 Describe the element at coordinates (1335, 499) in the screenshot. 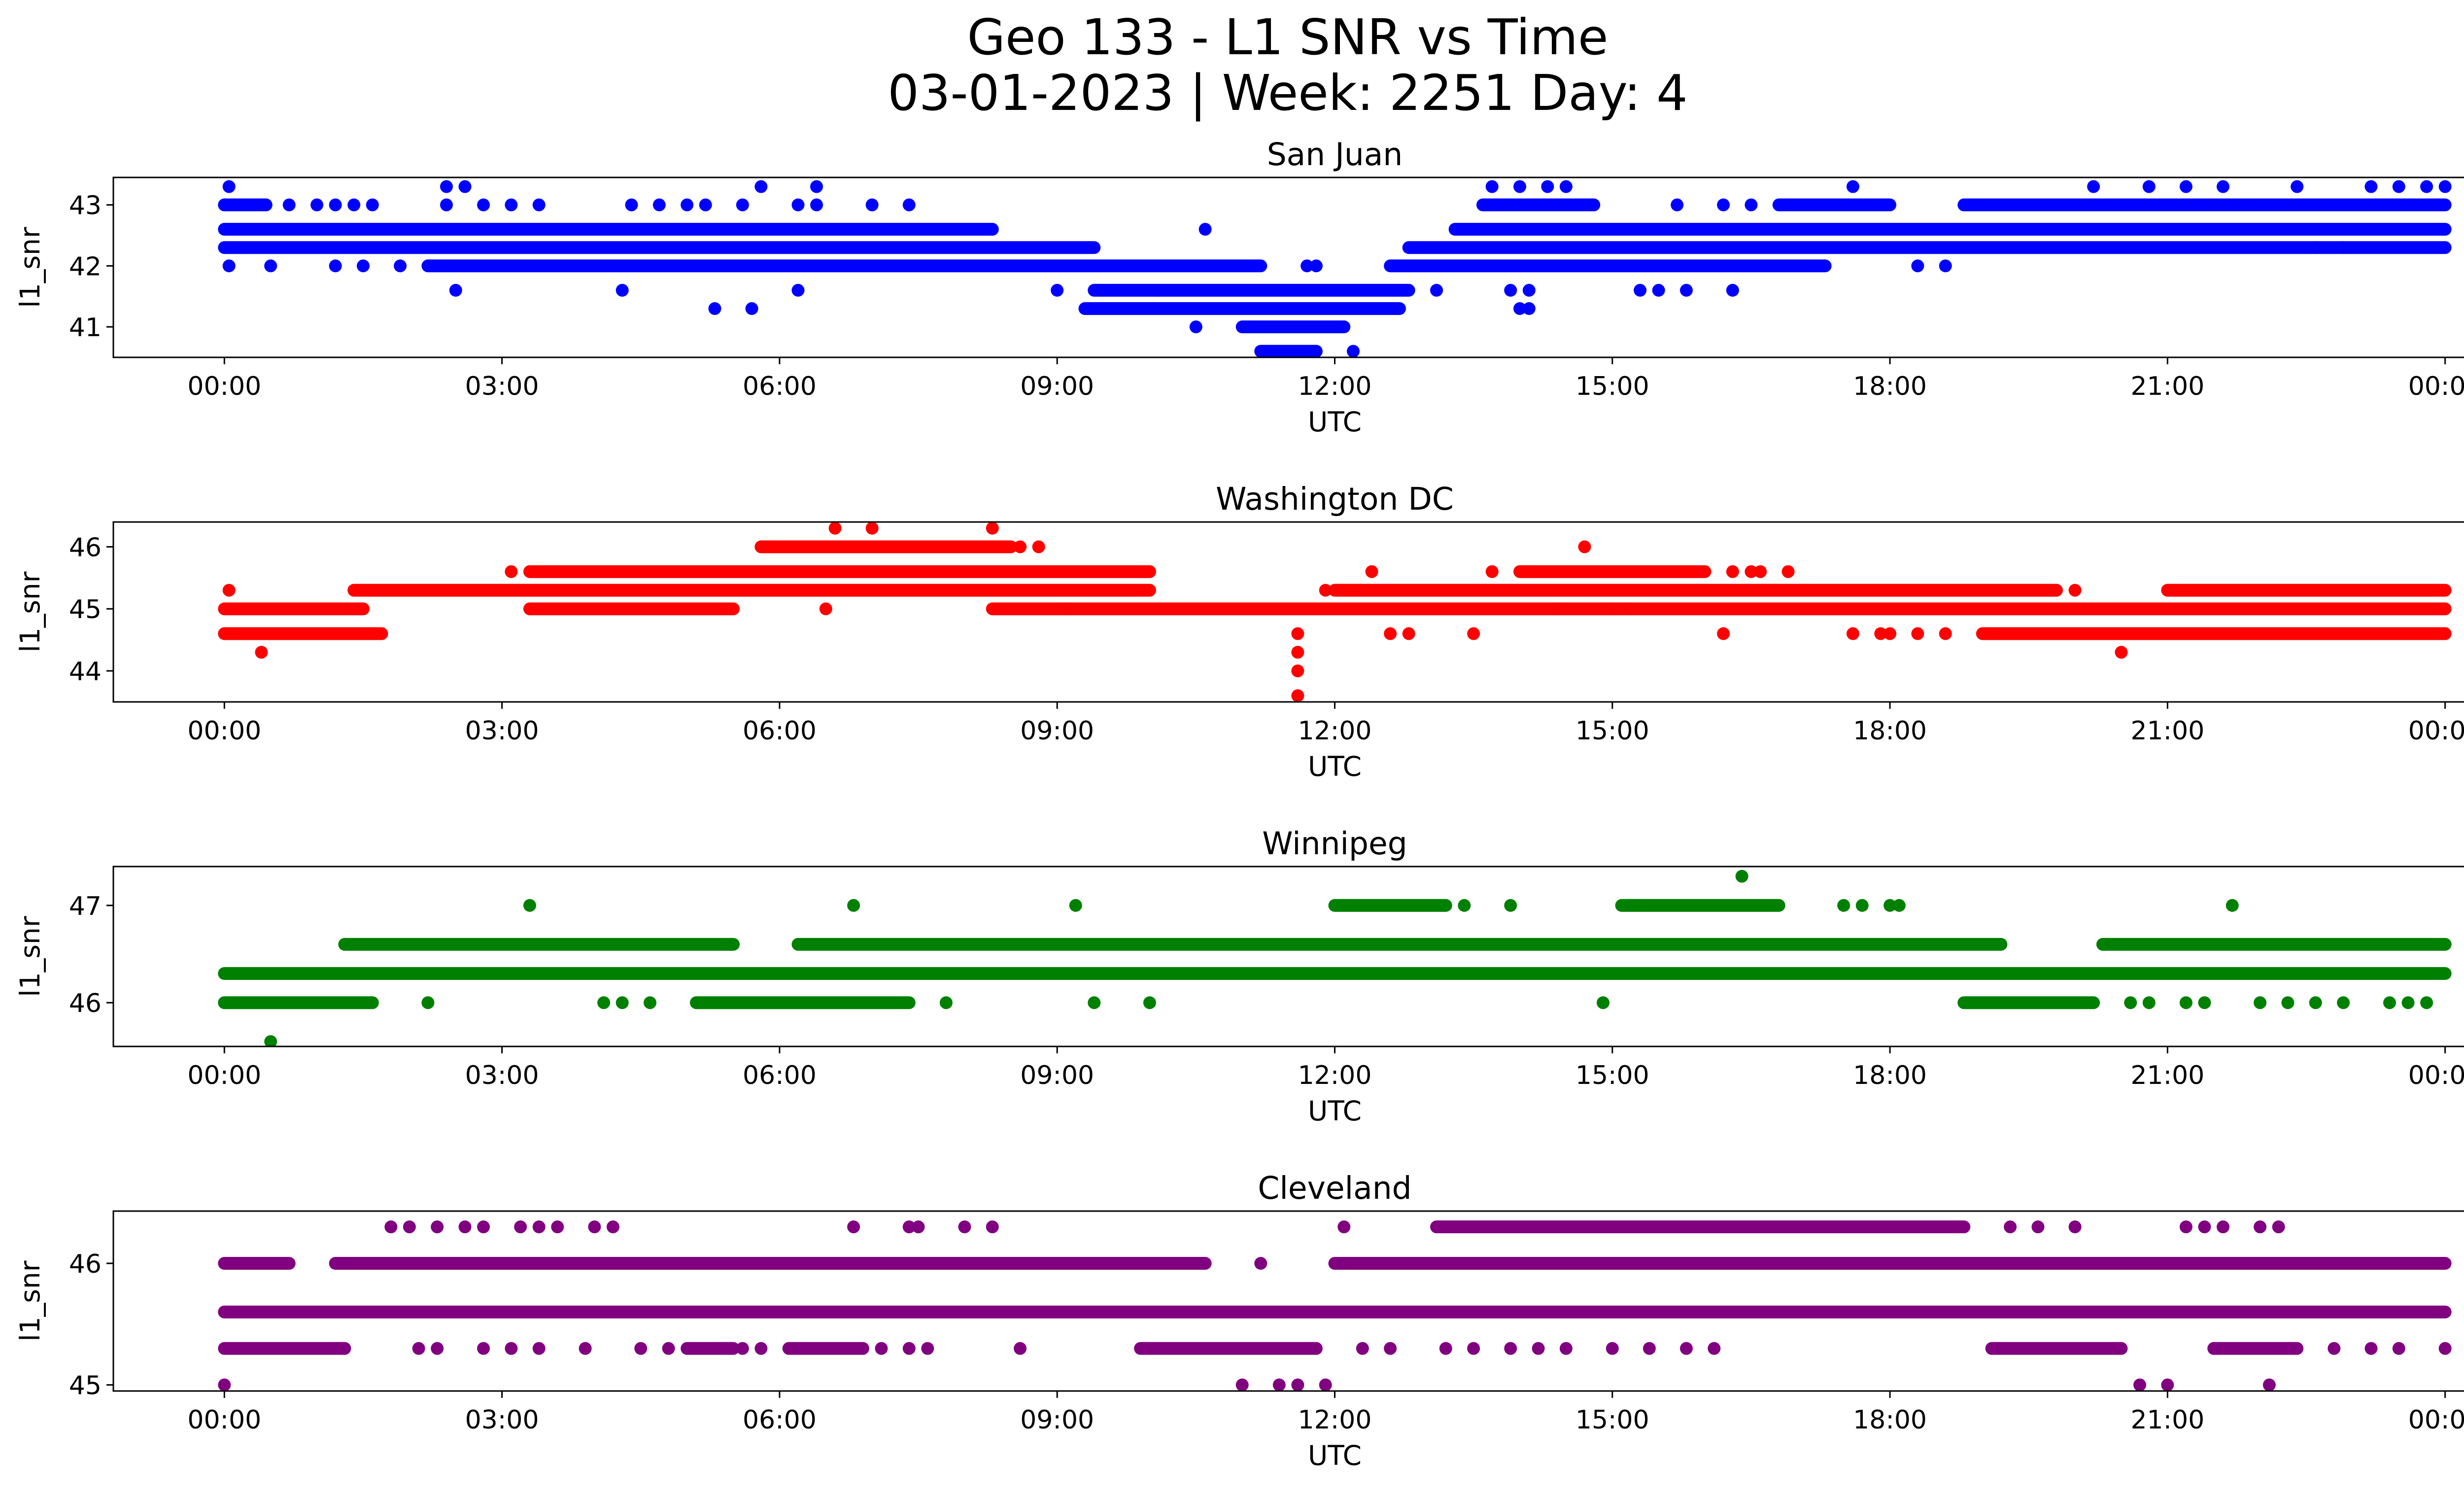

I see `subplot-title: Washington DC` at that location.